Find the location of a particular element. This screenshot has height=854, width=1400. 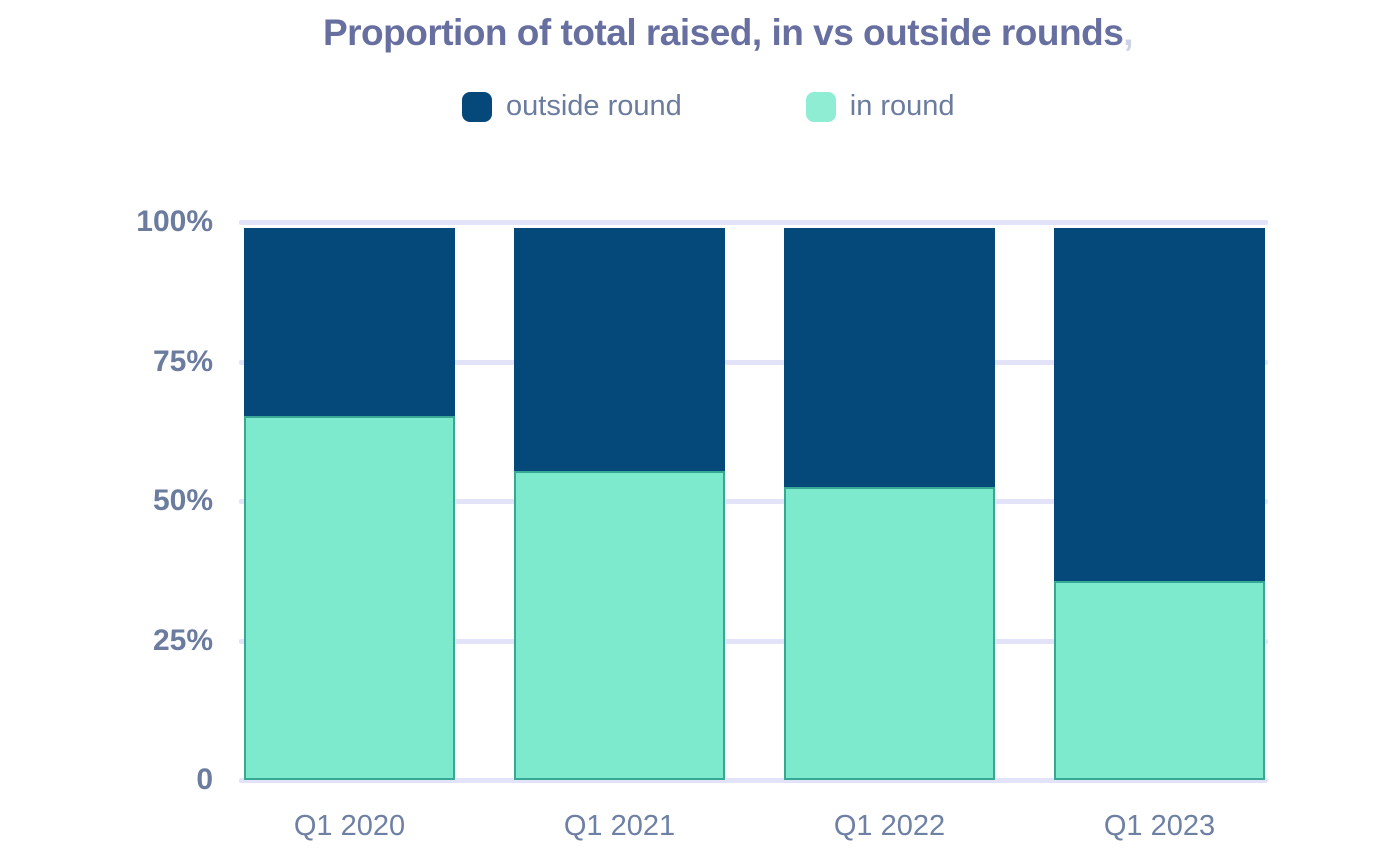

x-axis-label-q1-2022: Q1 2022 is located at coordinates (889, 826).